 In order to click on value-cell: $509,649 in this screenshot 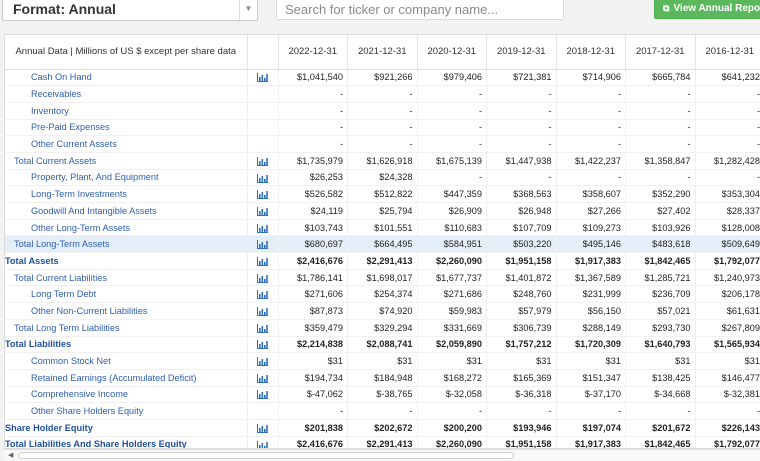, I will do `click(727, 244)`.